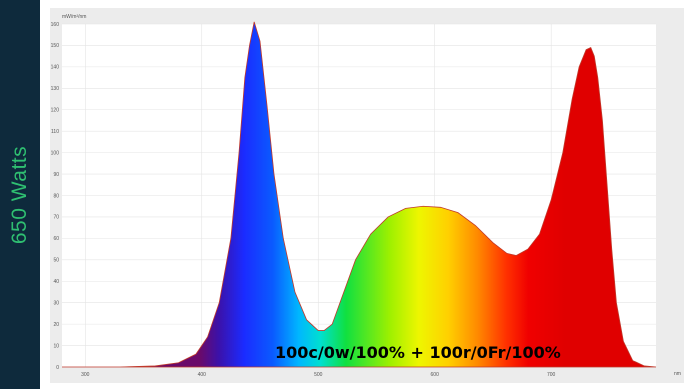 The image size is (686, 389). Describe the element at coordinates (202, 375) in the screenshot. I see `x-tick-label: 400` at that location.